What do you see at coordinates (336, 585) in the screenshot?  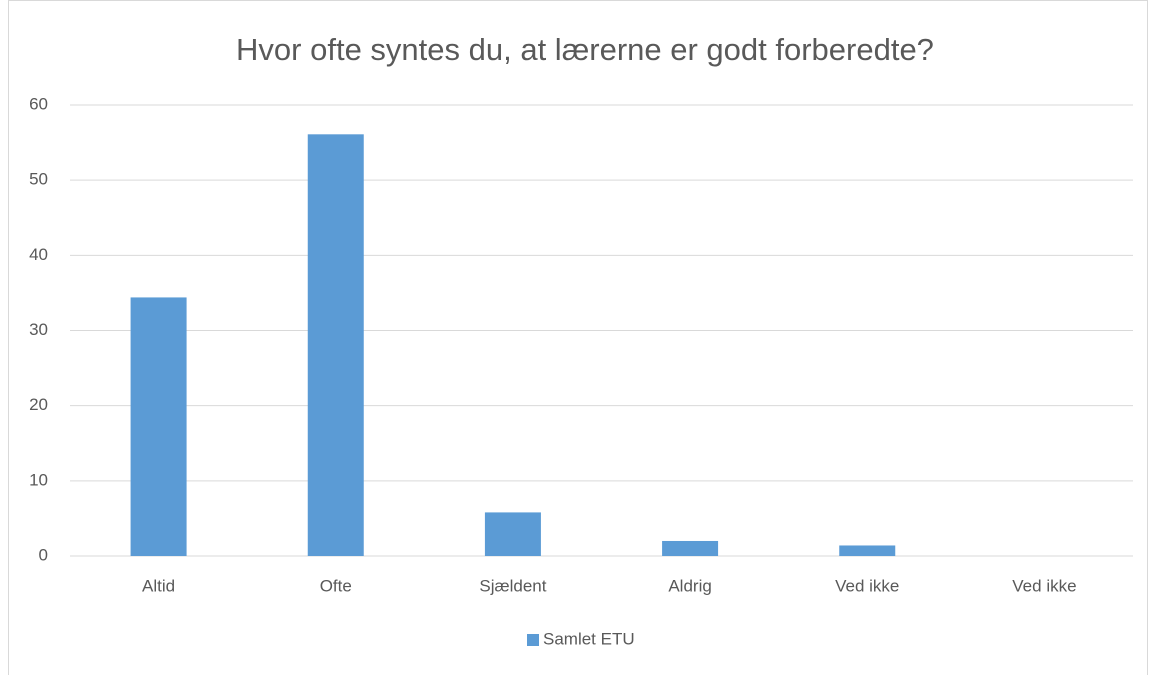 I see `x-tick-label: Ofte` at bounding box center [336, 585].